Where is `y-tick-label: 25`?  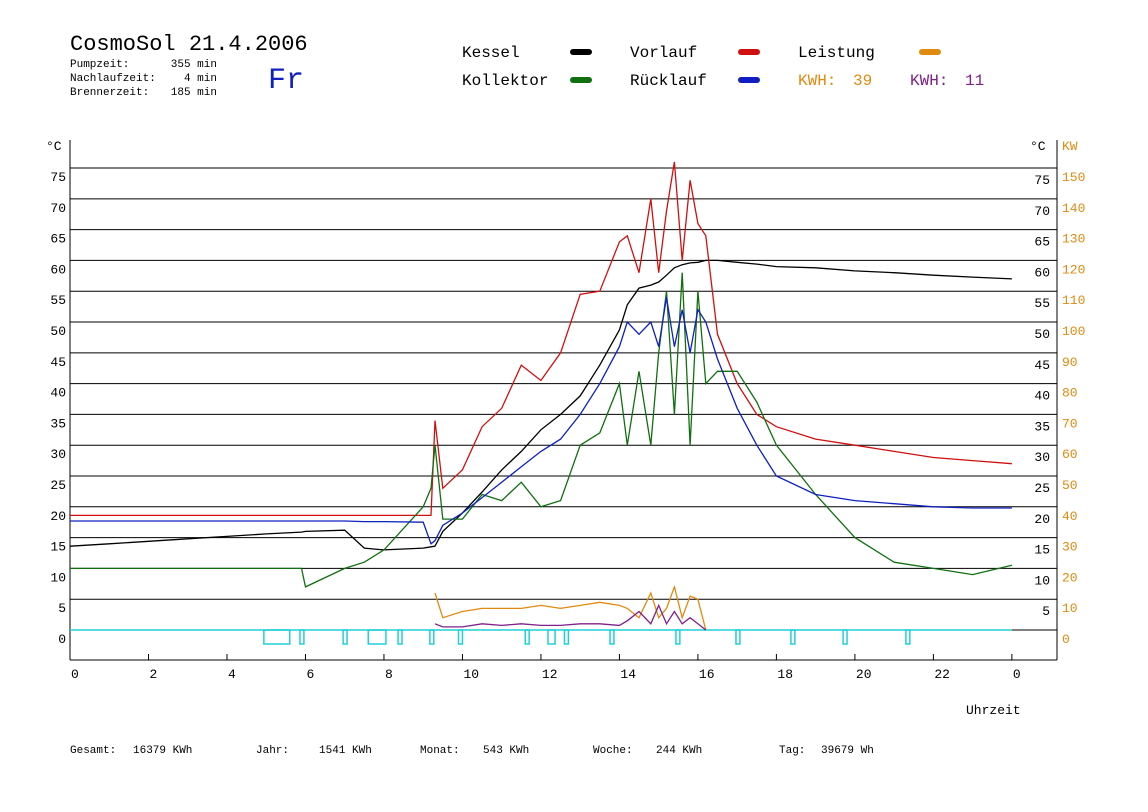
y-tick-label: 25 is located at coordinates (58, 485).